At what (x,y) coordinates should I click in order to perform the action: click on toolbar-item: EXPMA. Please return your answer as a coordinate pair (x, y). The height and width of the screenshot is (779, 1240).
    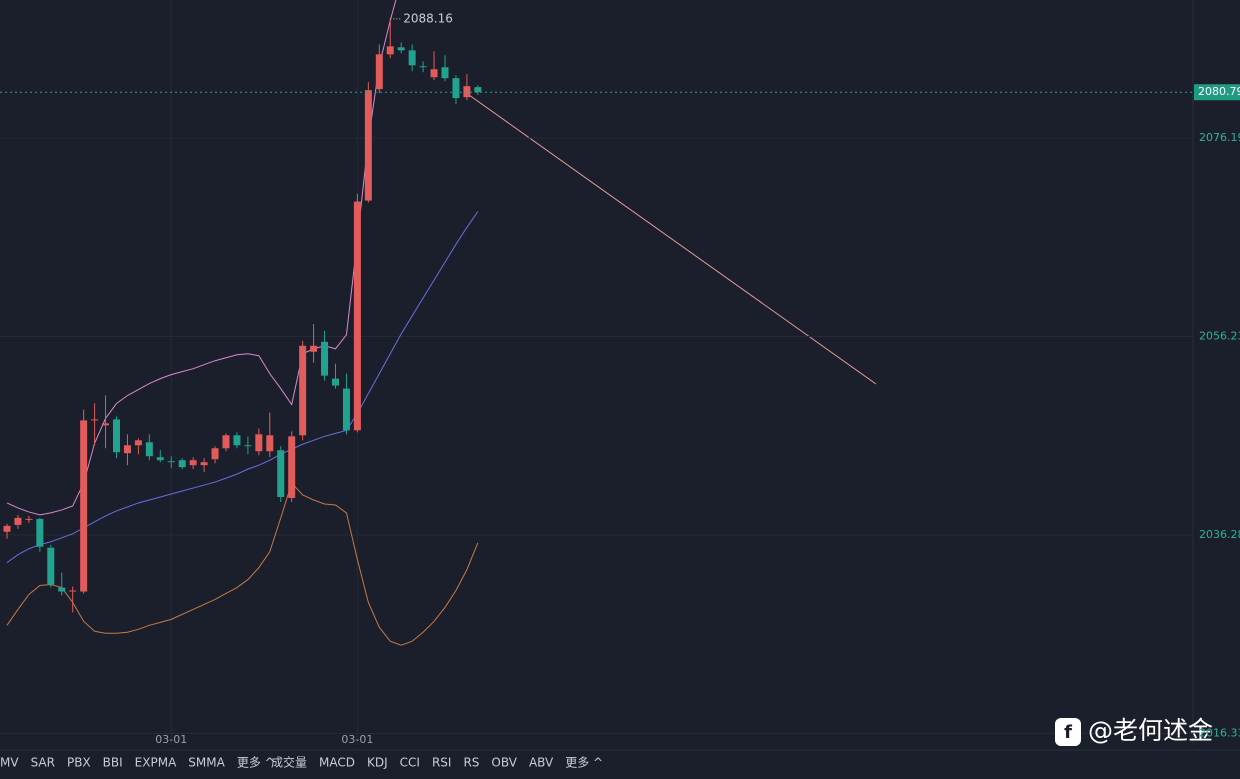
    Looking at the image, I should click on (156, 763).